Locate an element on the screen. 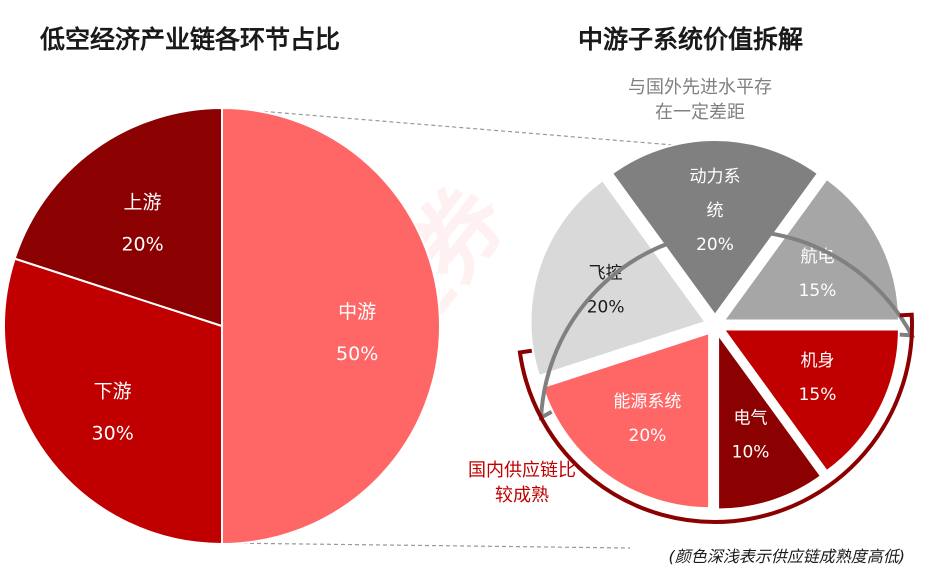 The height and width of the screenshot is (578, 928). left-chart-title: 低空经济产业链各环节占比 is located at coordinates (189, 39).